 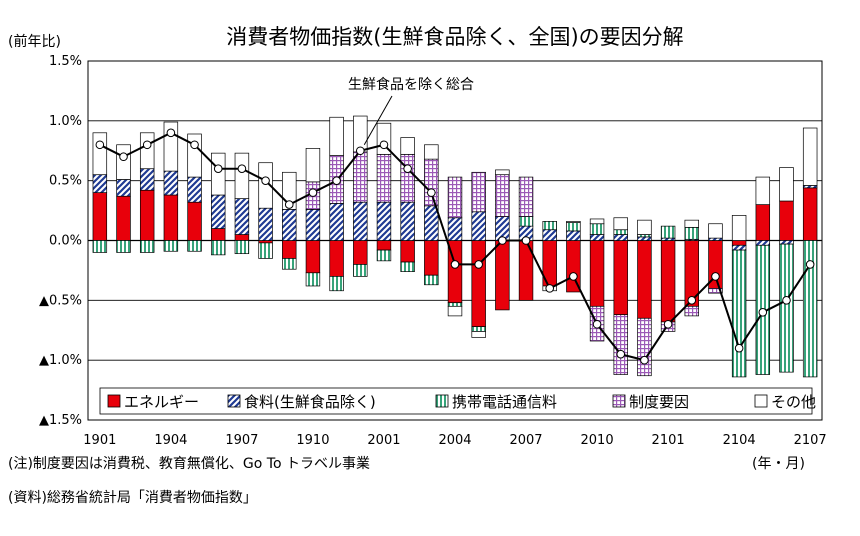 I want to click on x-tick-label: 2001, so click(x=383, y=440).